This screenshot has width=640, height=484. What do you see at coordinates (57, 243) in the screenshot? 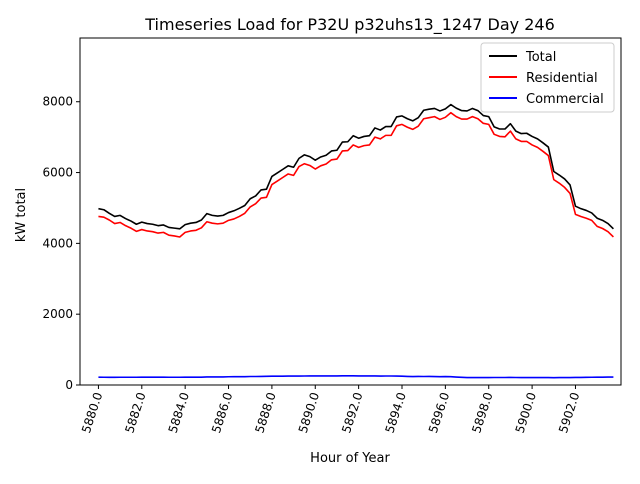
I see `y-tick-label: 4000` at bounding box center [57, 243].